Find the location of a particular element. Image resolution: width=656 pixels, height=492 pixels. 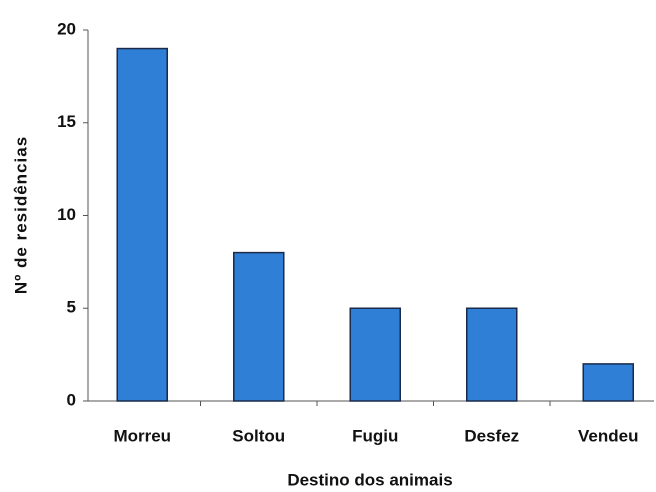

y-tick-label: 10 is located at coordinates (66, 214).